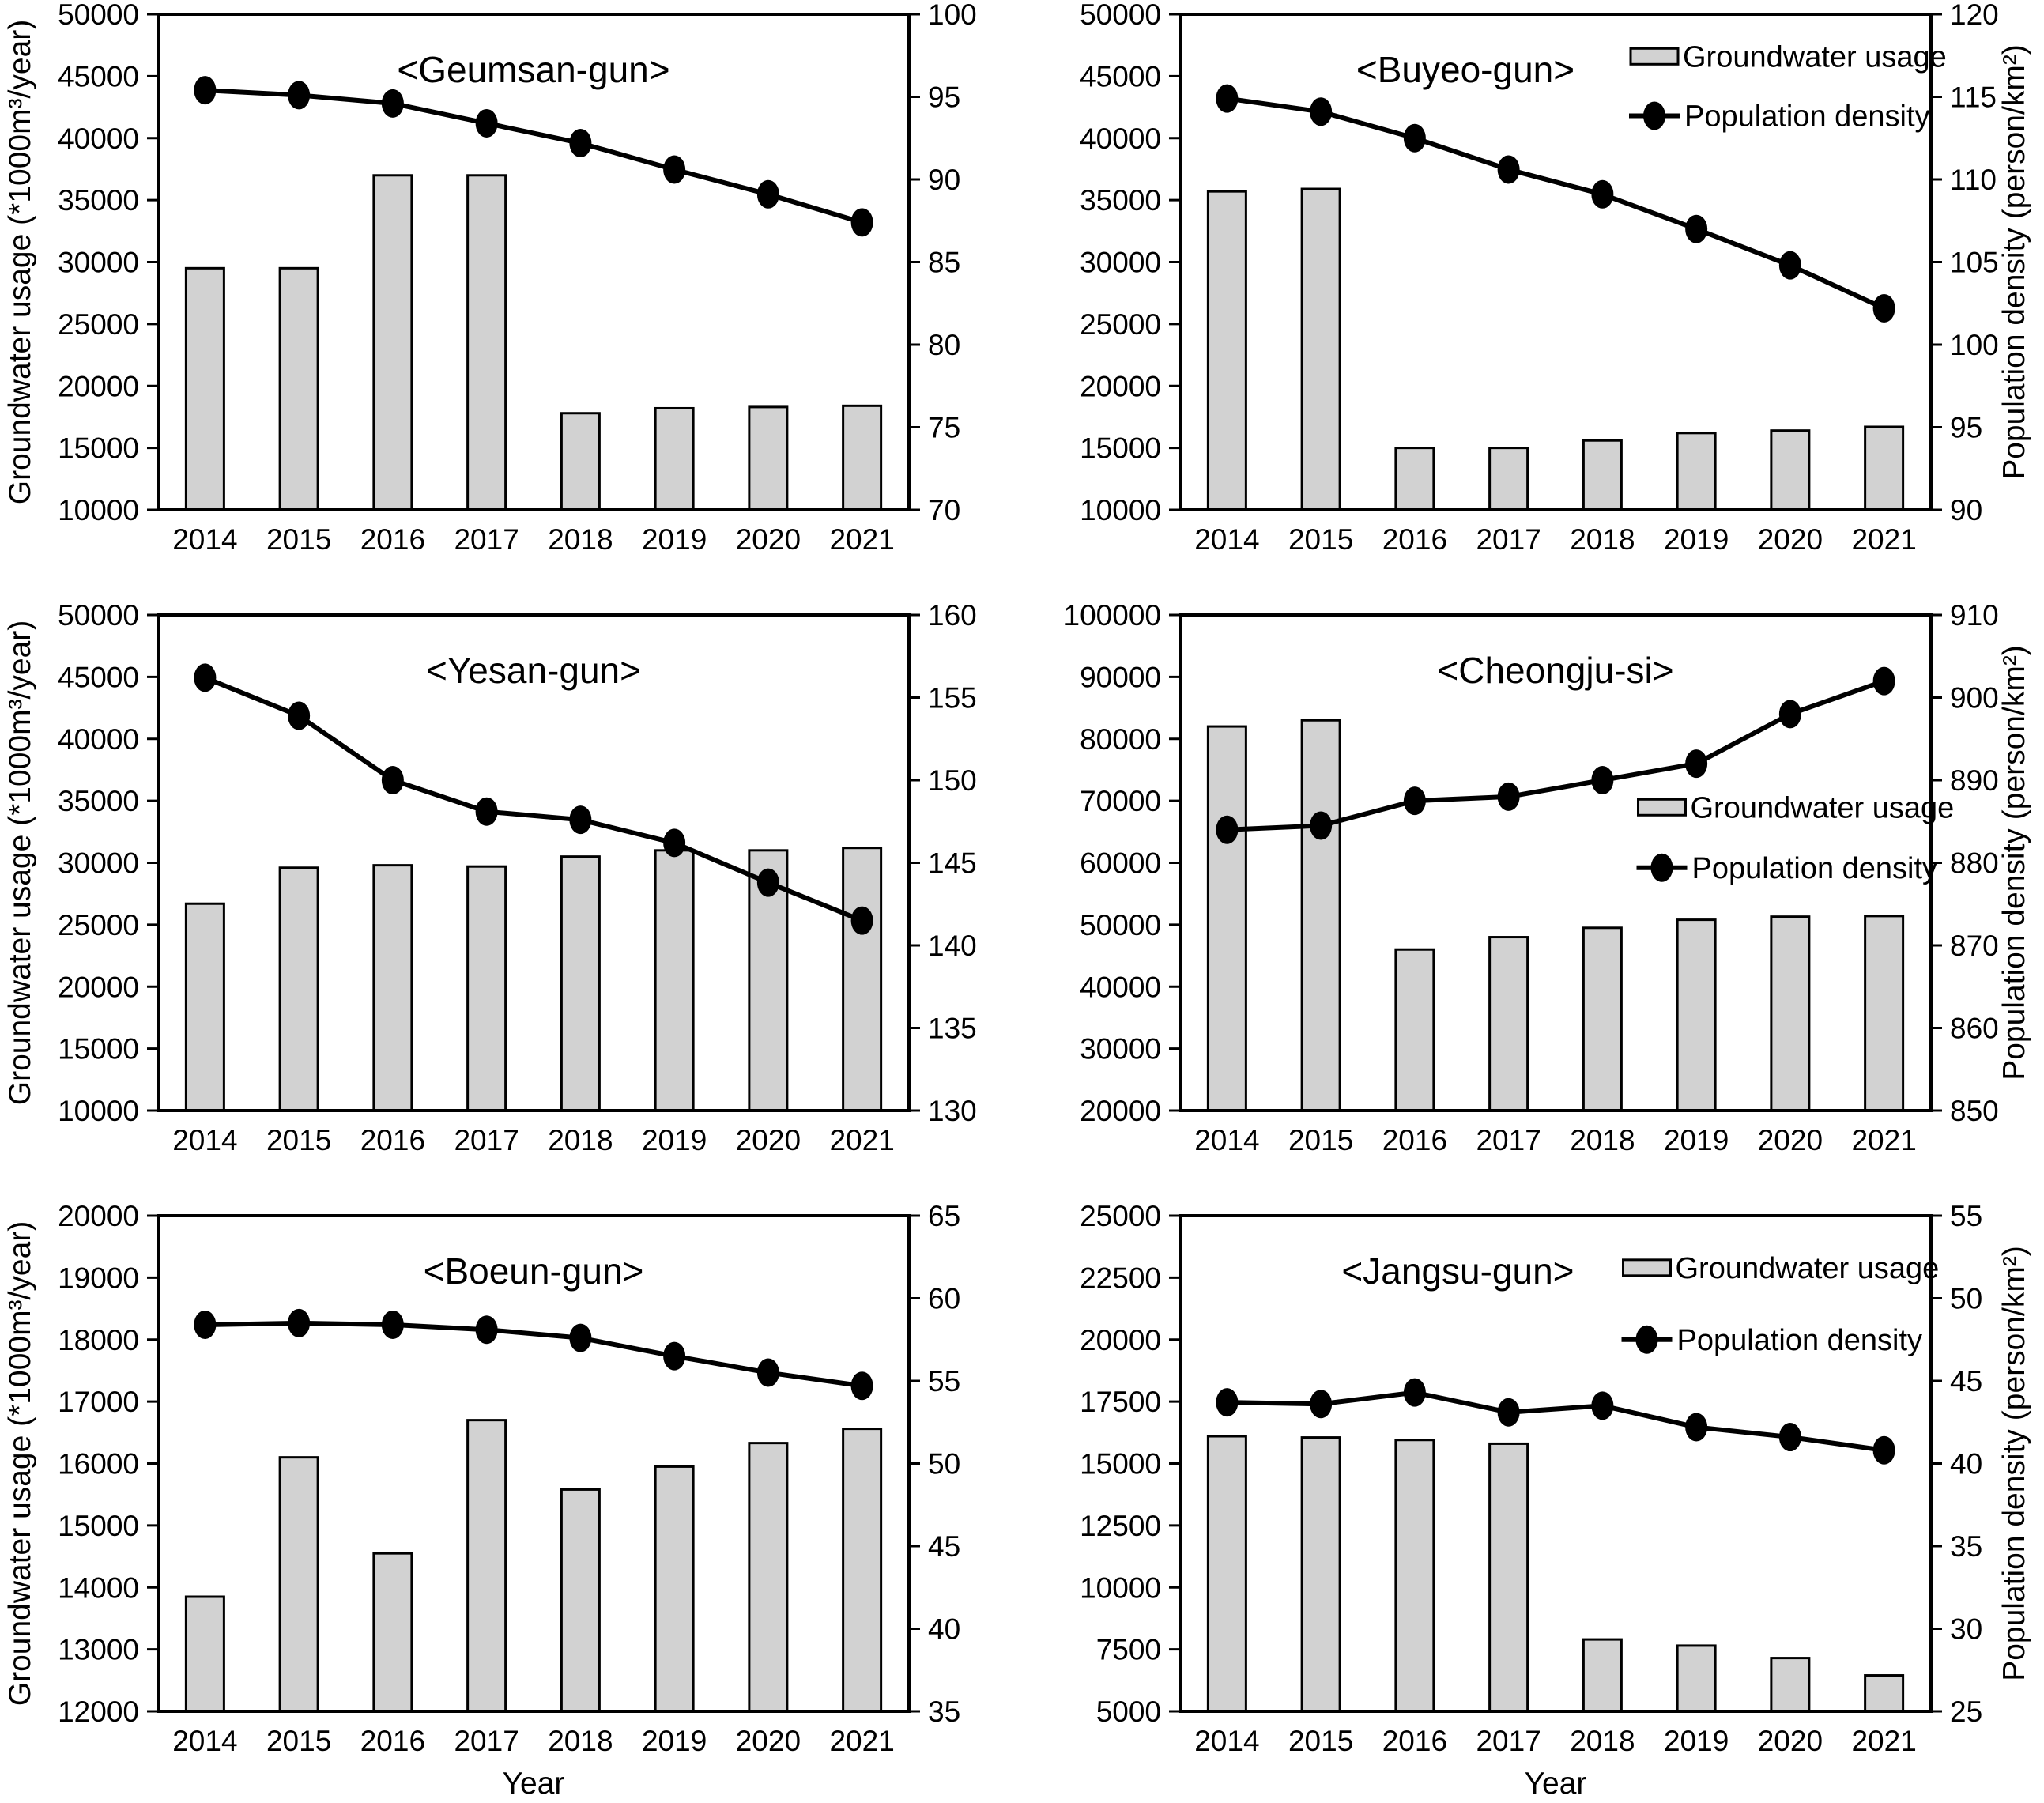 This screenshot has height=1803, width=2044. Describe the element at coordinates (1320, 1140) in the screenshot. I see `x-tick-label-2015: 2015` at that location.